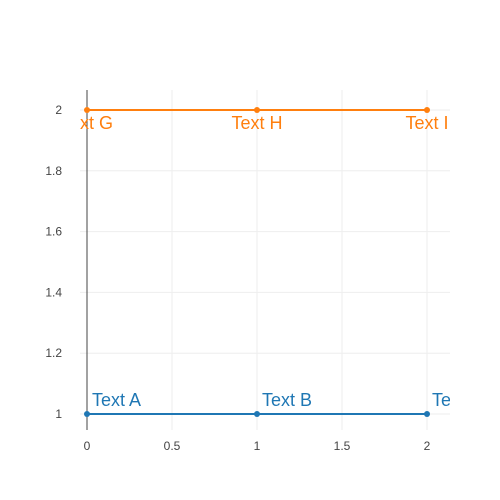 The width and height of the screenshot is (500, 500). What do you see at coordinates (53, 292) in the screenshot?
I see `y-tick-label: 1.4` at bounding box center [53, 292].